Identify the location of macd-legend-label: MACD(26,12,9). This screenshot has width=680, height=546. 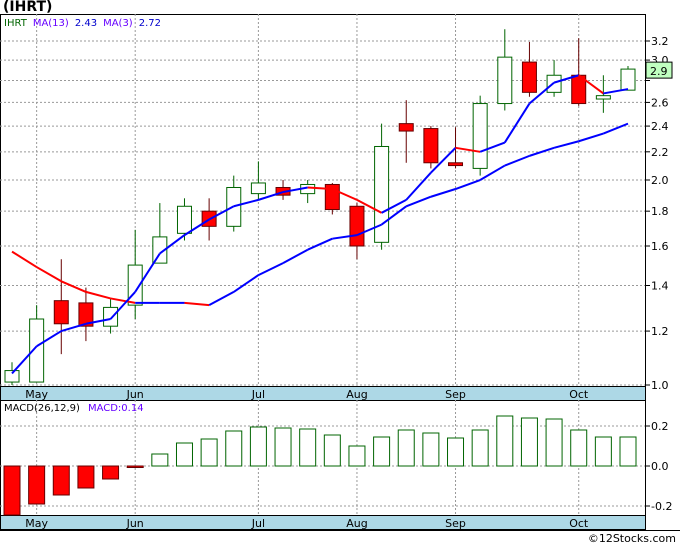
(42, 408).